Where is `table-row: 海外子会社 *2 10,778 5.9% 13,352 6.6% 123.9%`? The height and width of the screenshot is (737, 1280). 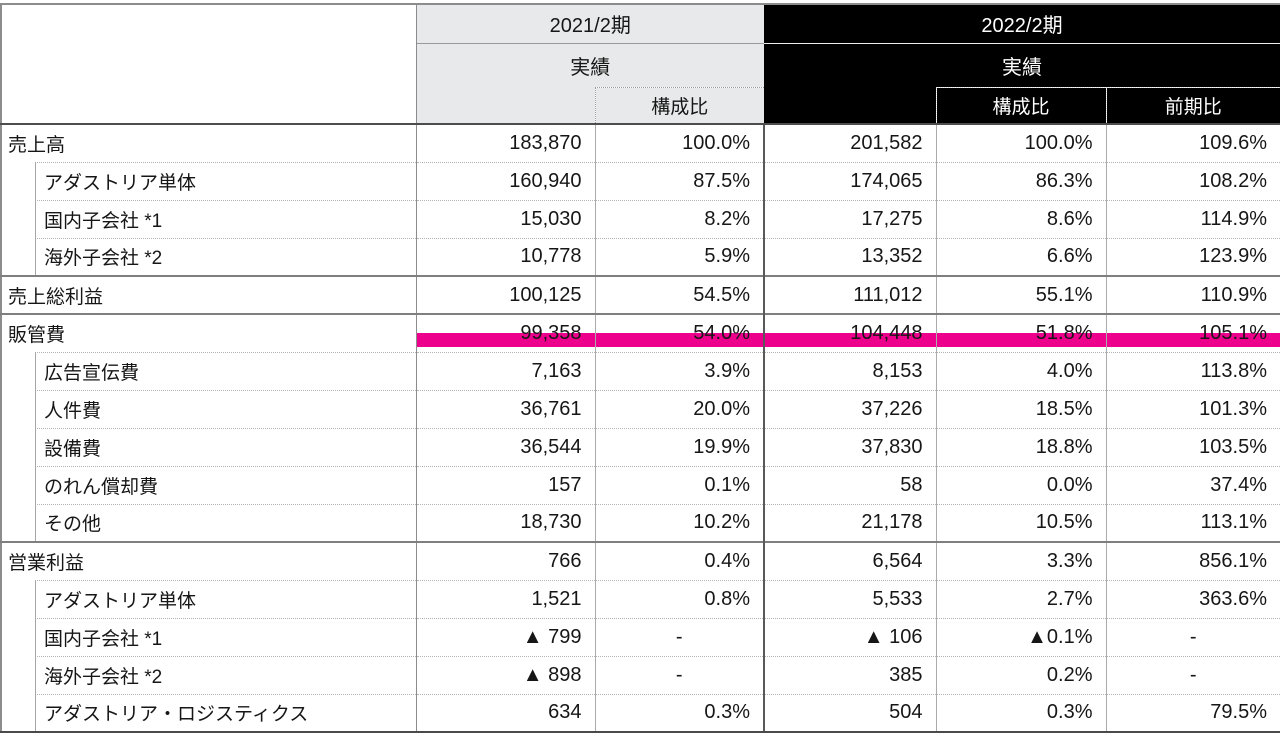
table-row: 海外子会社 *2 10,778 5.9% 13,352 6.6% 123.9% is located at coordinates (640, 256).